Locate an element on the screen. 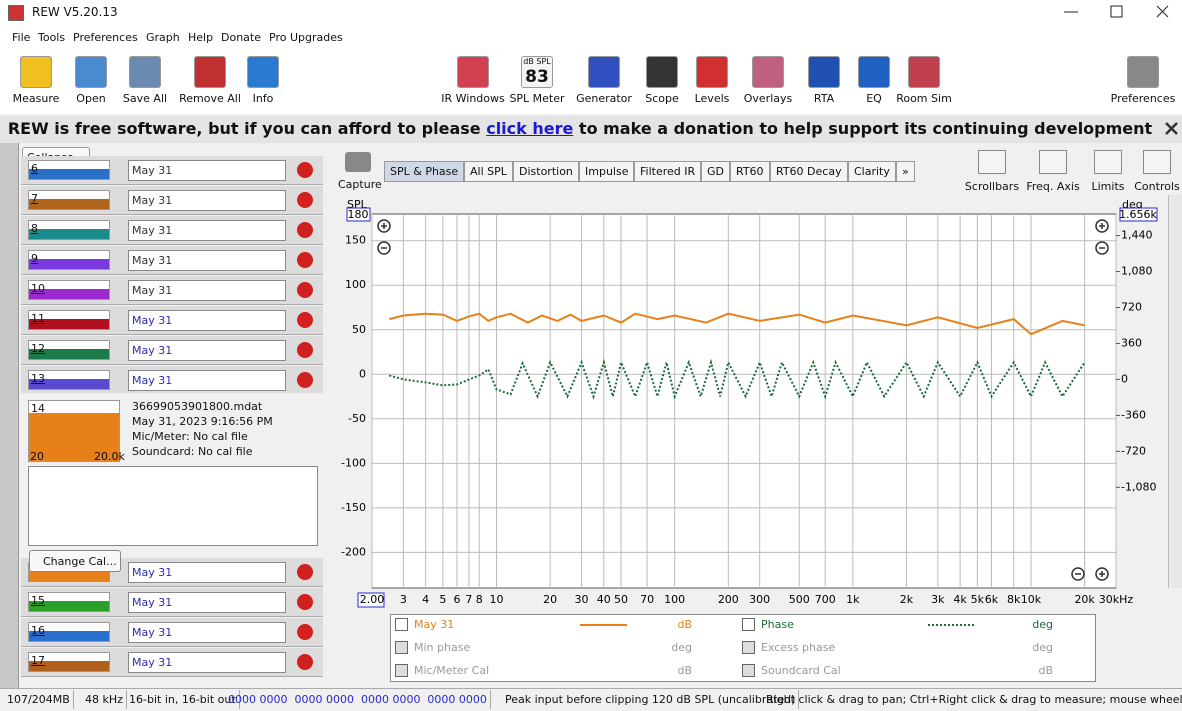  toolbar-label: Open is located at coordinates (91, 98).